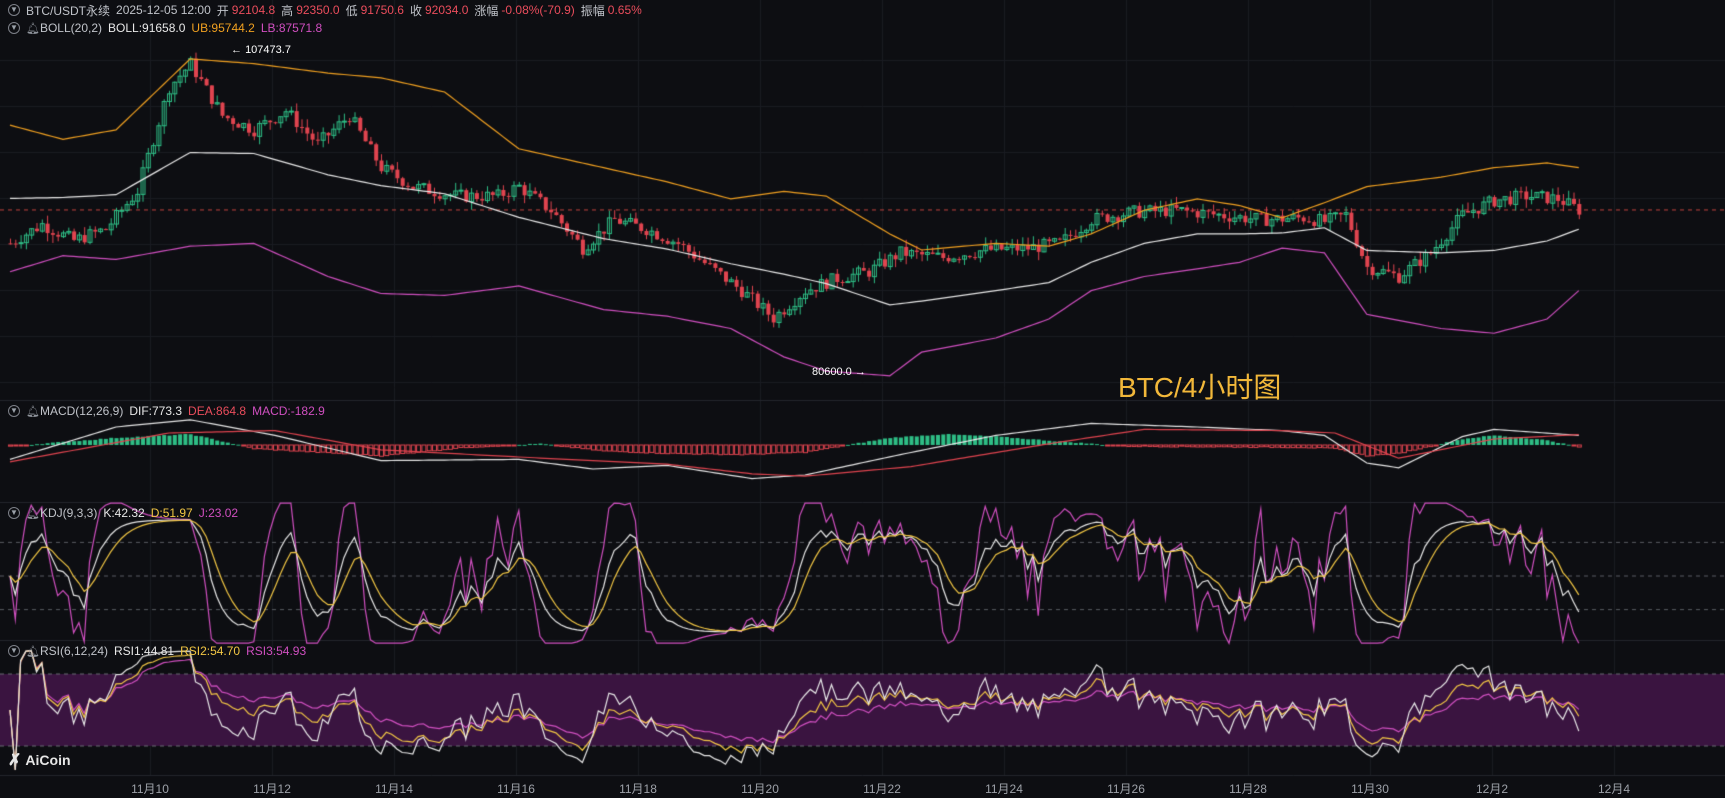 This screenshot has height=798, width=1725. What do you see at coordinates (272, 789) in the screenshot?
I see `x-axis-label: 11月12` at bounding box center [272, 789].